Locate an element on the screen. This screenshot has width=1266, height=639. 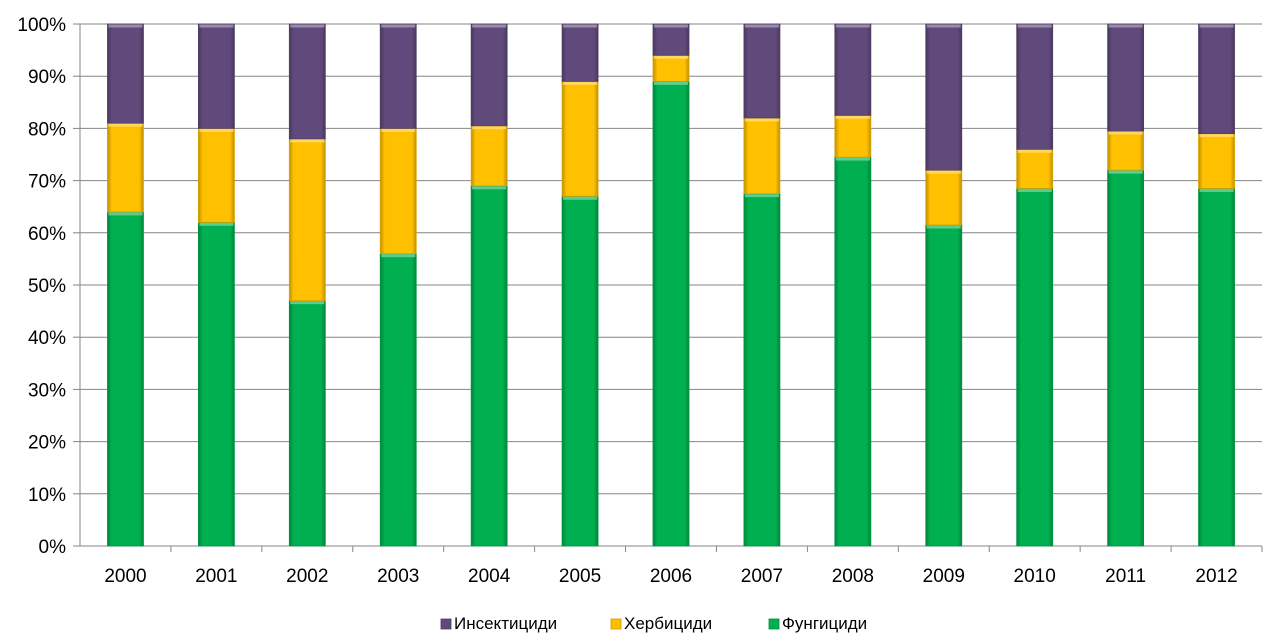
y-tick-label: 90% is located at coordinates (47, 77).